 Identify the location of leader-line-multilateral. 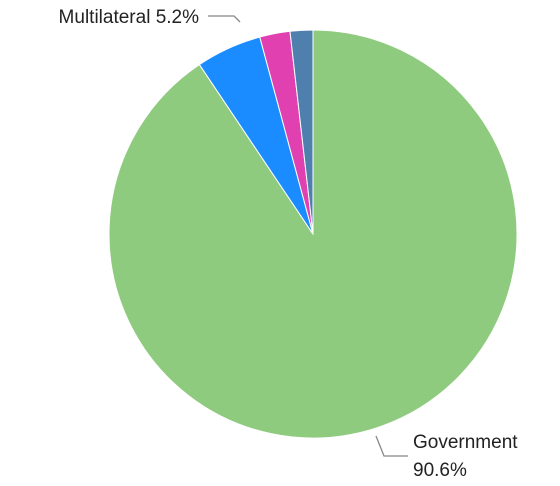
(224, 19).